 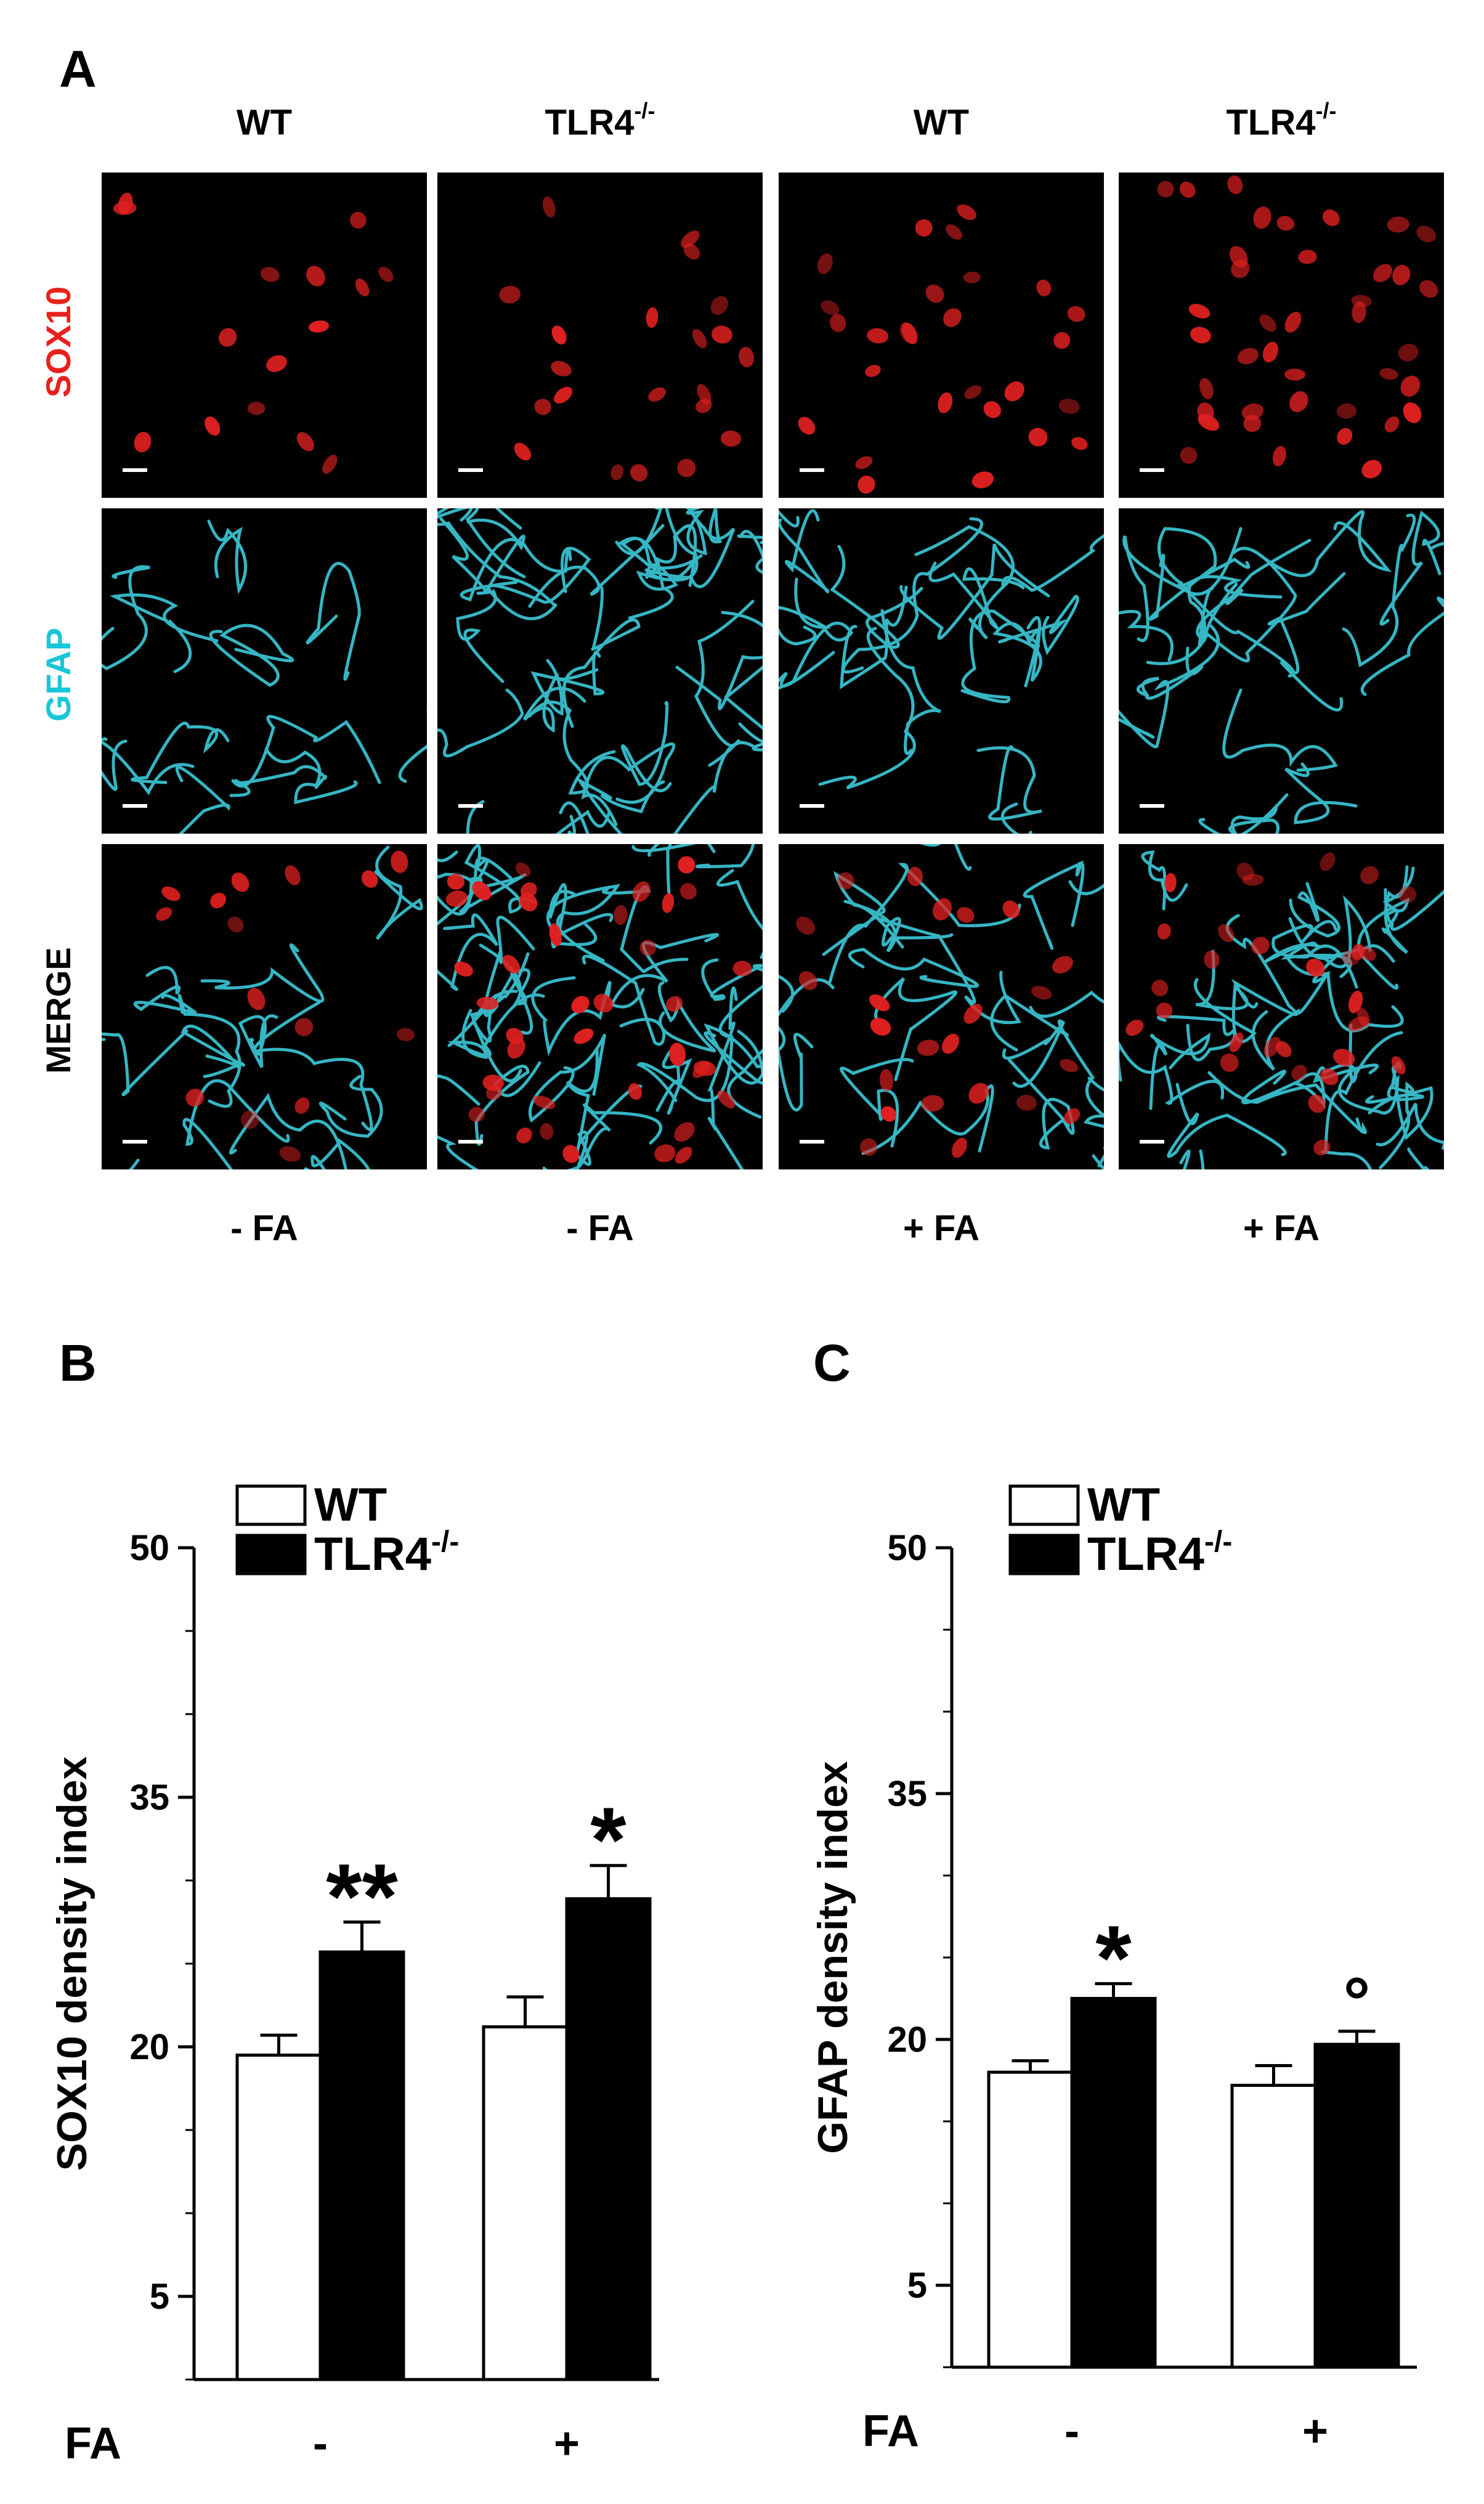 I want to click on panel_c-y-tick-label: 35, so click(x=907, y=1794).